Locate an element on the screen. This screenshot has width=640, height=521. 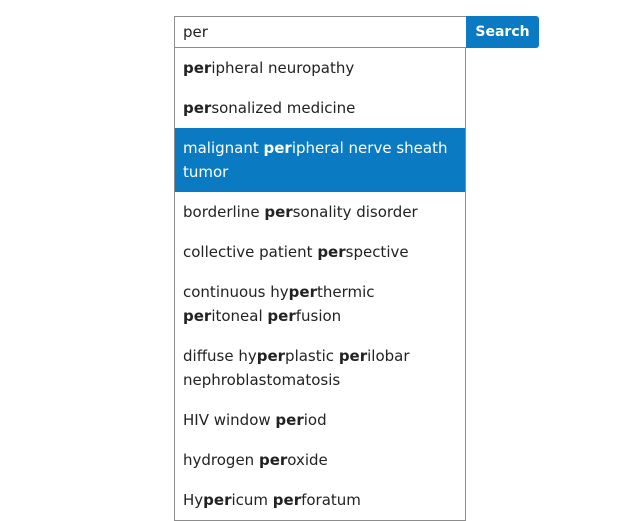
suggestion-text: oxide is located at coordinates (307, 460).